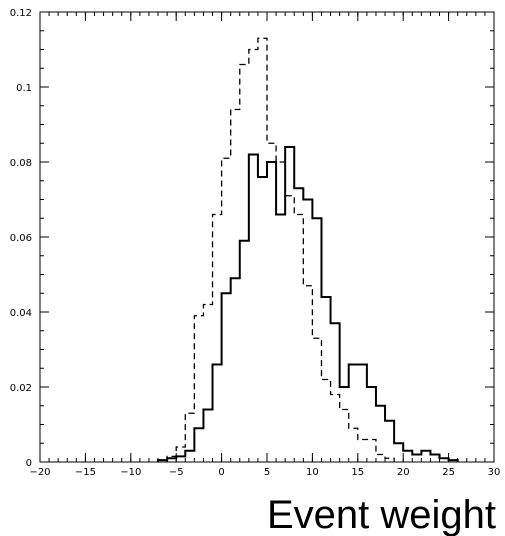  Describe the element at coordinates (221, 472) in the screenshot. I see `x-tick-label: 0` at that location.